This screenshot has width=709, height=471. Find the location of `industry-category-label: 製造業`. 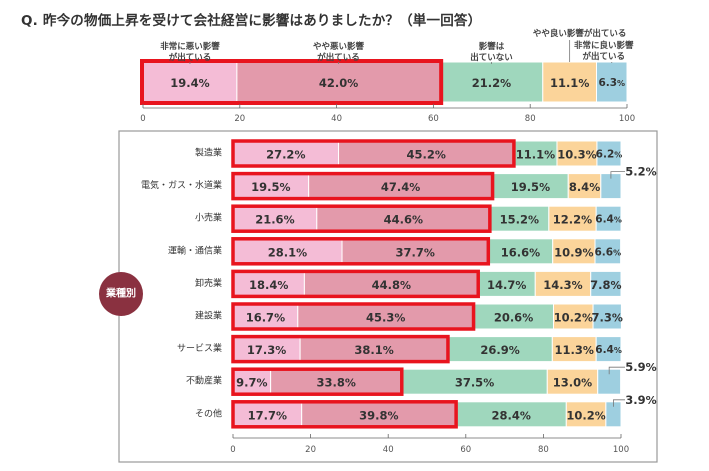

industry-category-label: 製造業 is located at coordinates (208, 153).